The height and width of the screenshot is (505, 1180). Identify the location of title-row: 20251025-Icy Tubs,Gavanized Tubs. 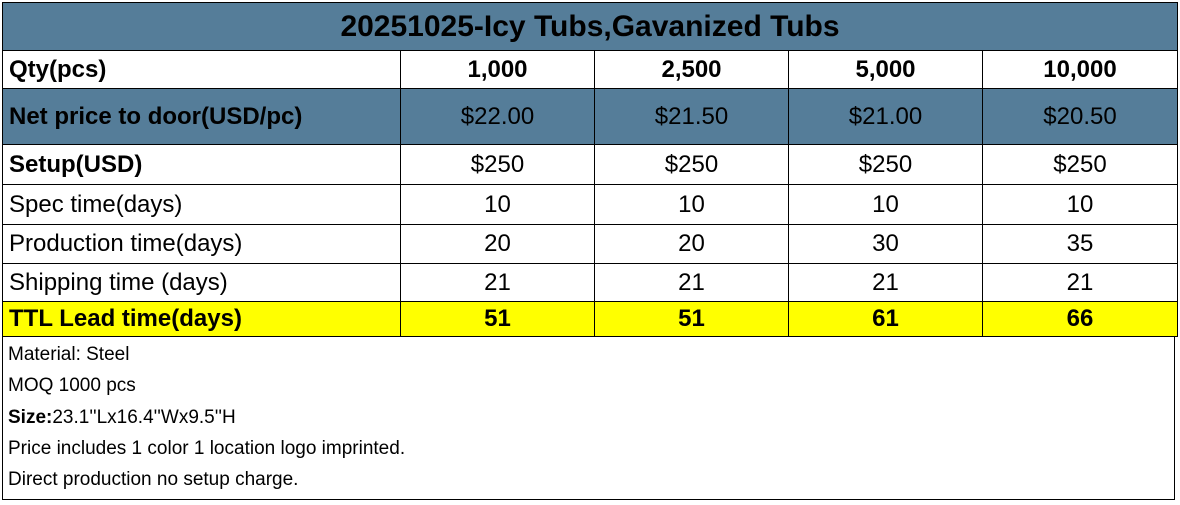
(590, 26).